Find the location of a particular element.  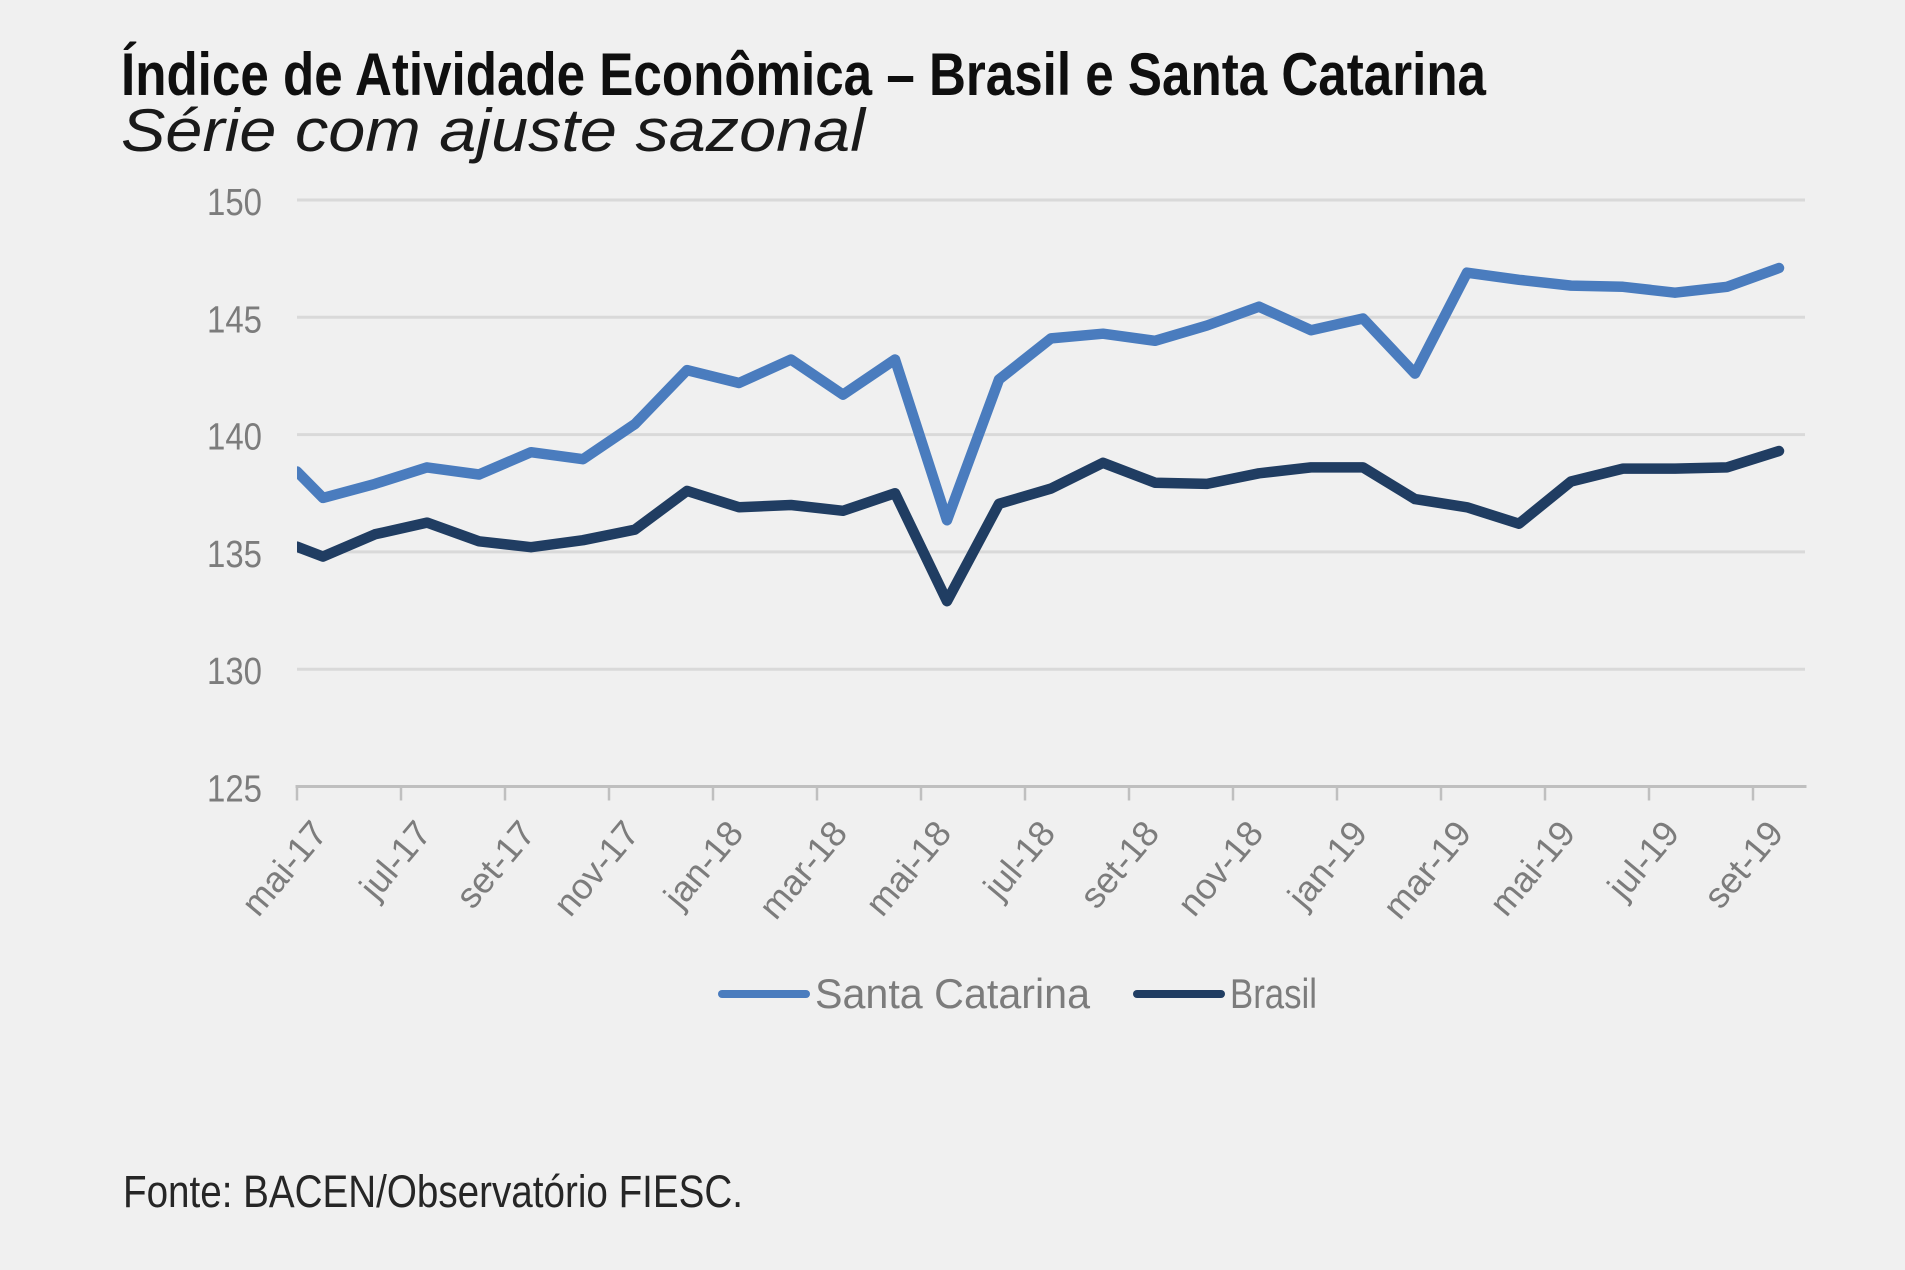

svg-text: 130 is located at coordinates (234, 672).